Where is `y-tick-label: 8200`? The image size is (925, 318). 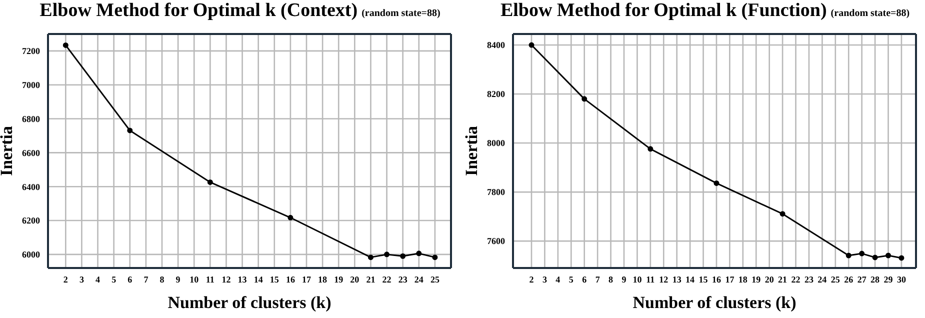
y-tick-label: 8200 is located at coordinates (496, 94).